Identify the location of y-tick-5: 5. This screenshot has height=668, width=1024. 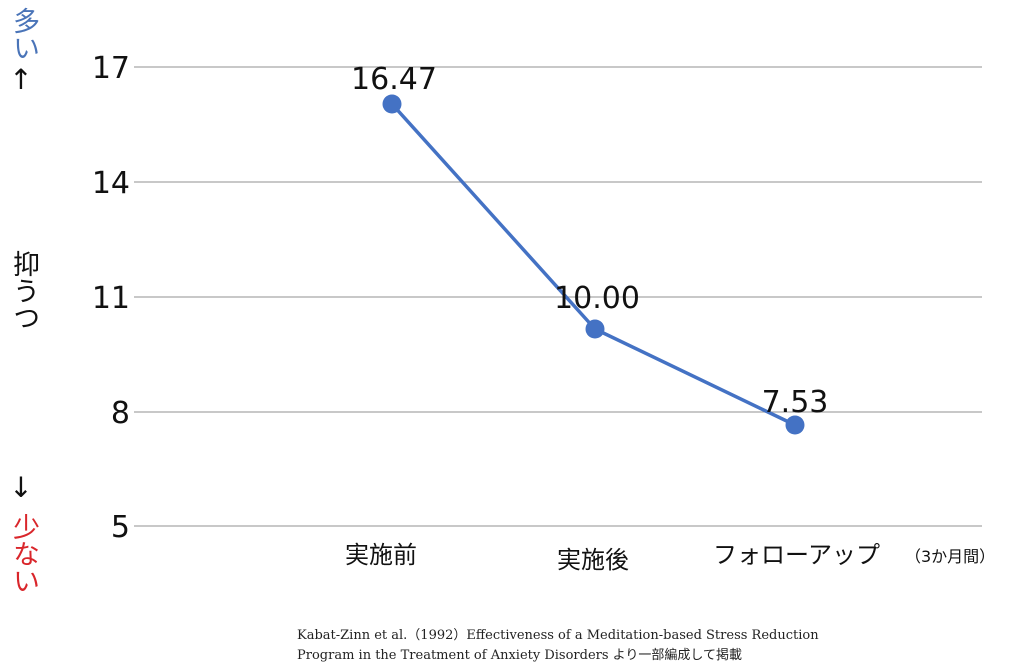
(120, 527).